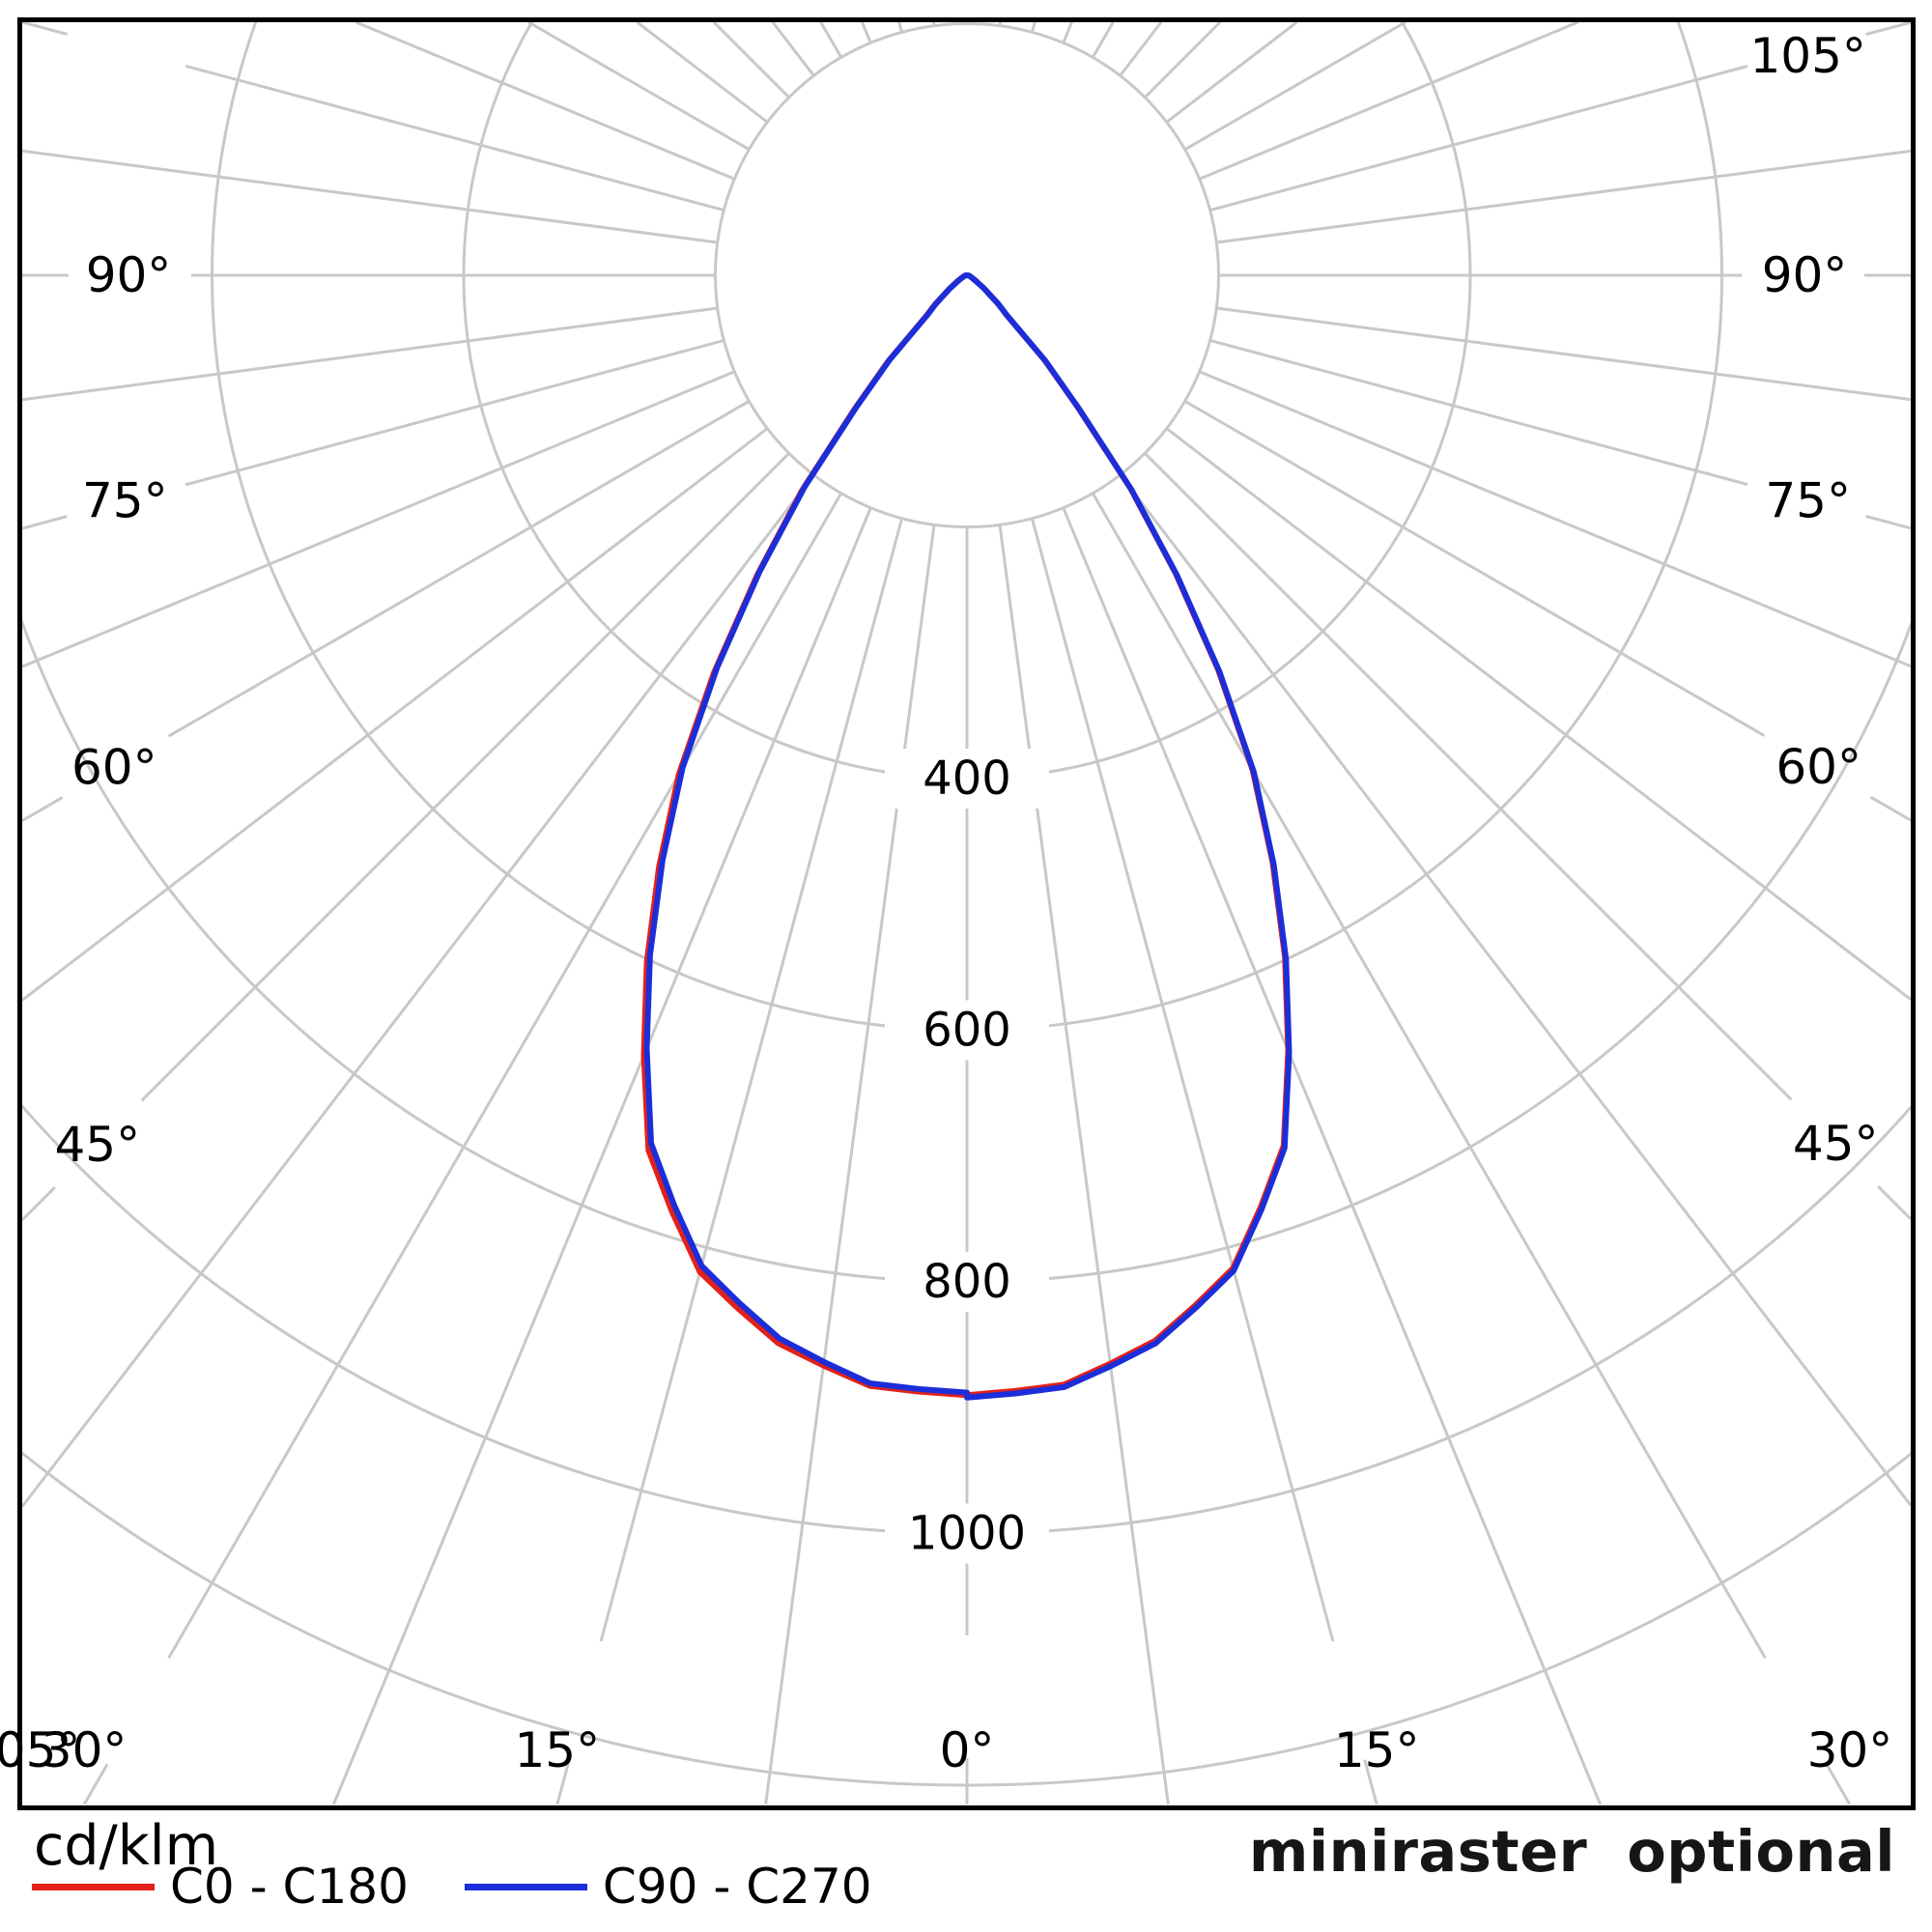 The width and height of the screenshot is (1932, 1932). I want to click on legend-item-c0-c180: C0 - C180, so click(220, 1887).